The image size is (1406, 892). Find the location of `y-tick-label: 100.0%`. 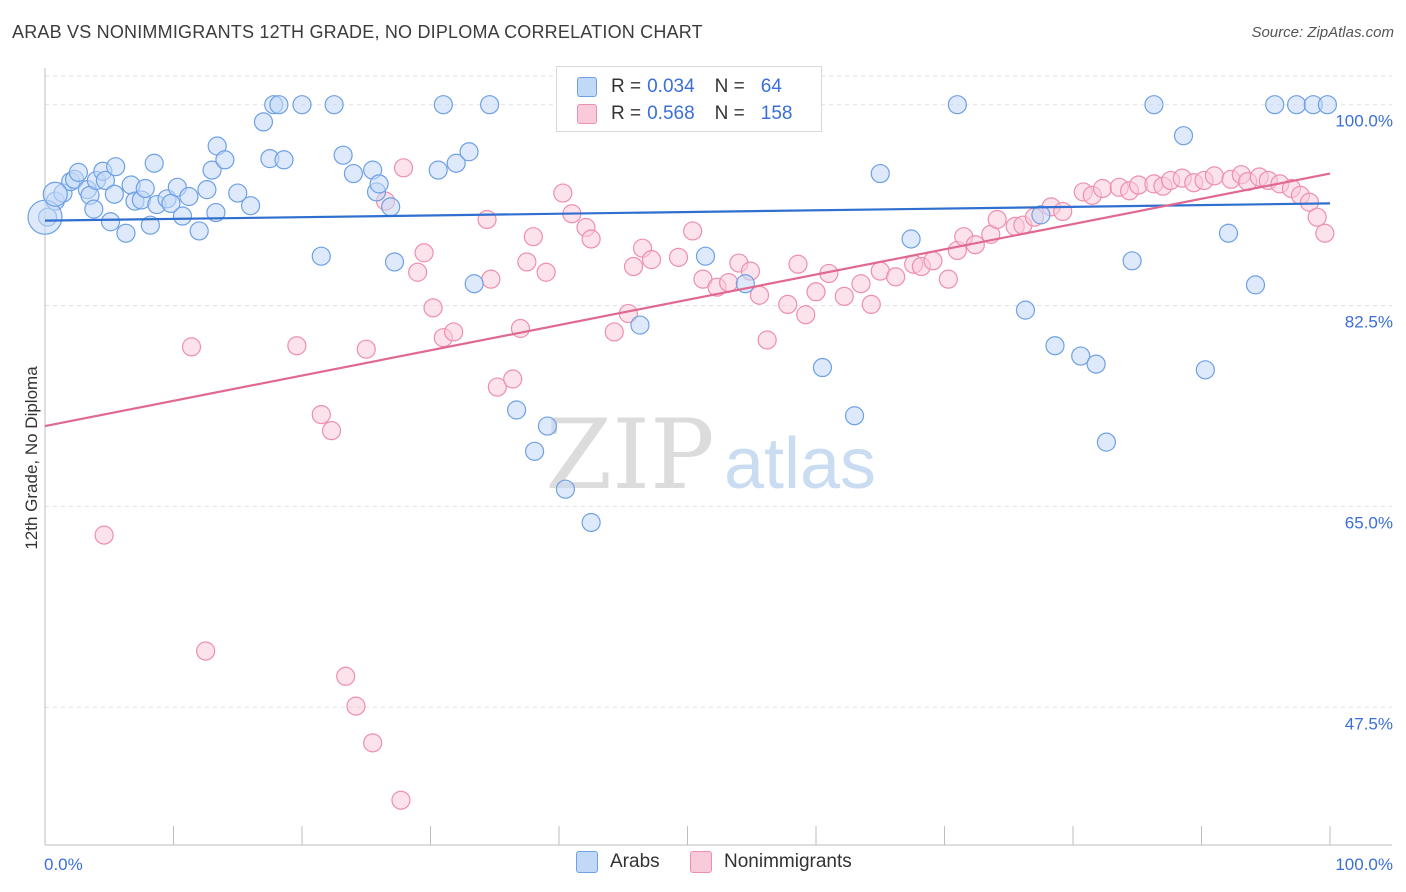

y-tick-label: 100.0% is located at coordinates (1364, 121).